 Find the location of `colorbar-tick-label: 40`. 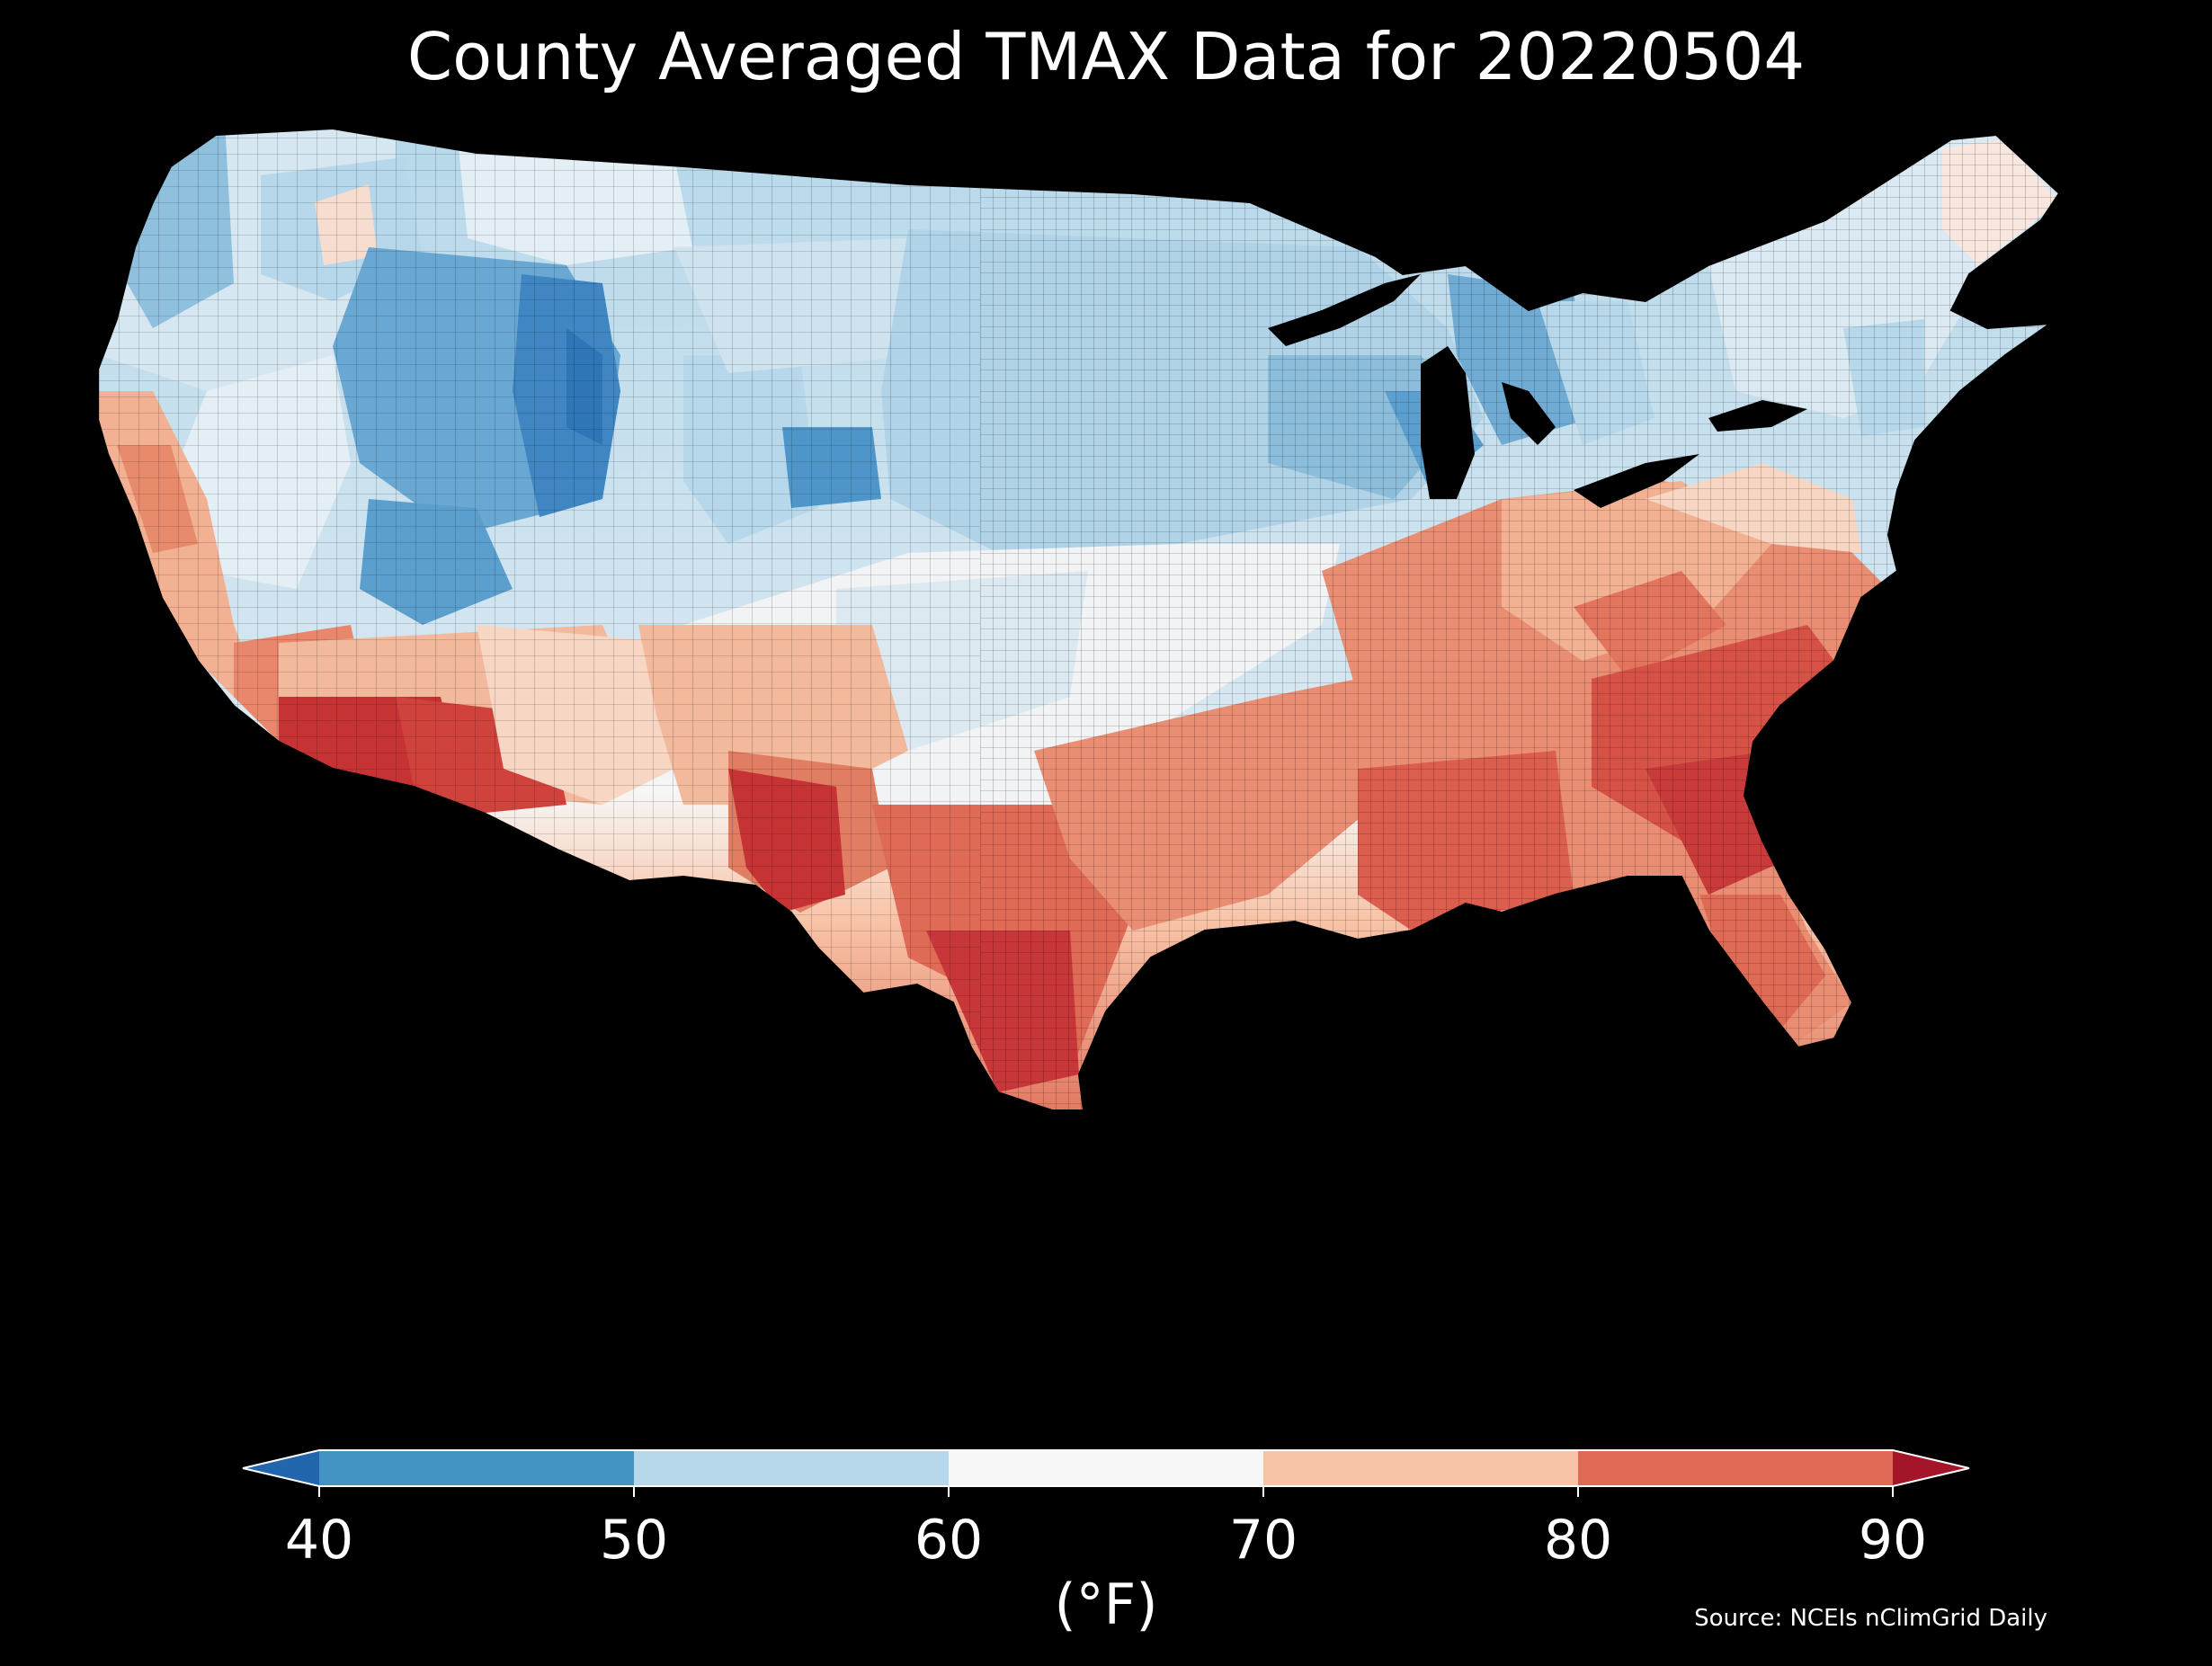

colorbar-tick-label: 40 is located at coordinates (319, 1540).